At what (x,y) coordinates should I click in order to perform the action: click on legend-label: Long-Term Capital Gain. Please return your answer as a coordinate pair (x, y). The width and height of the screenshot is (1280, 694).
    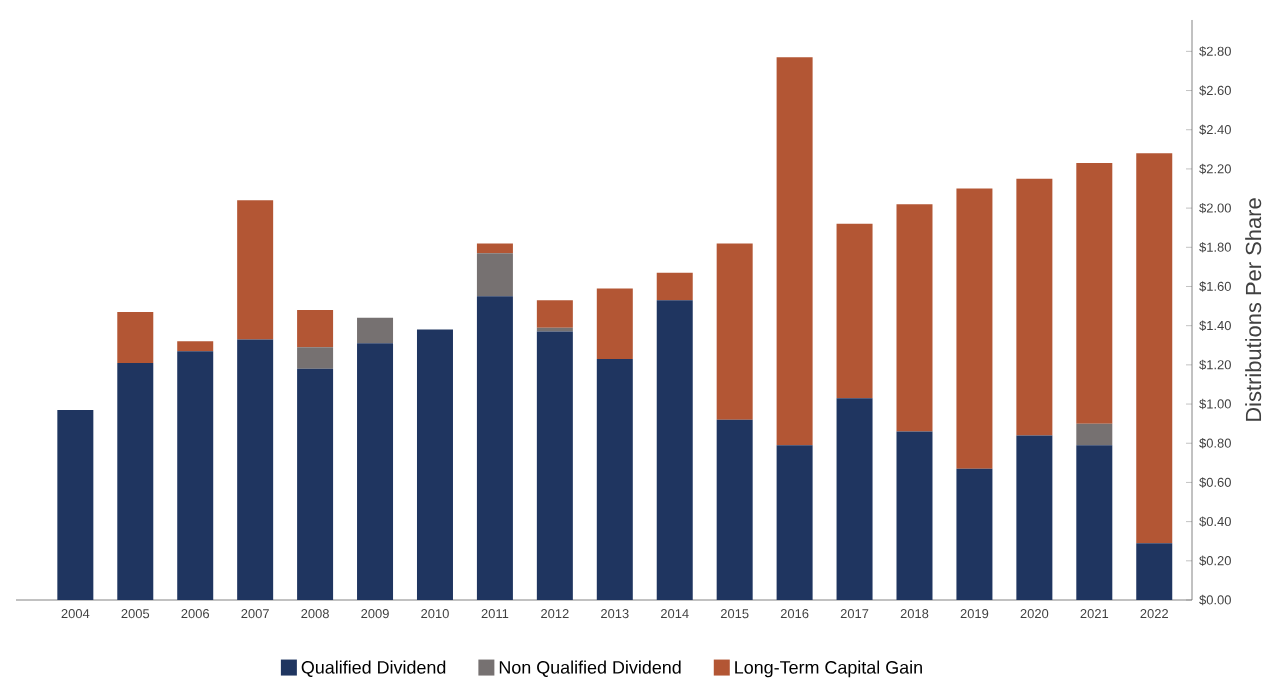
    Looking at the image, I should click on (828, 669).